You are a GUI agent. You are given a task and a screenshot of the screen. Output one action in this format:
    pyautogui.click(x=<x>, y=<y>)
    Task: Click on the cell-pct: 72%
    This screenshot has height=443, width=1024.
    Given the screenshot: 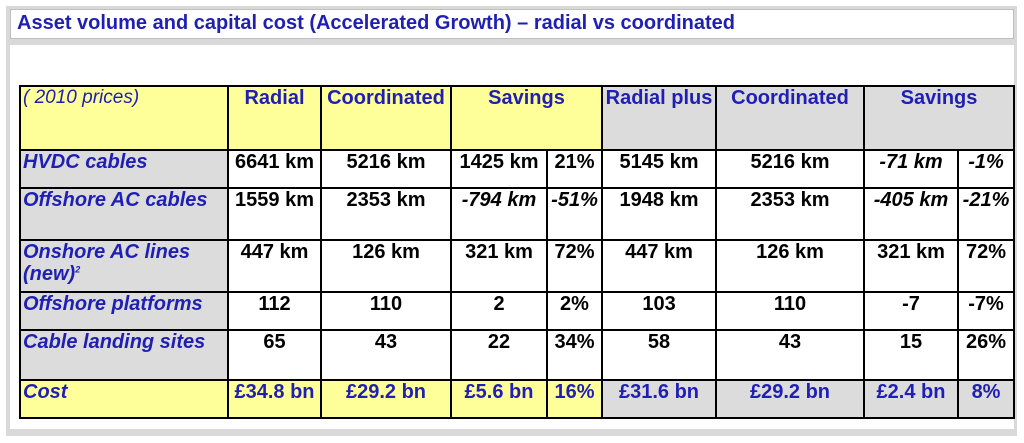 What is the action you would take?
    pyautogui.click(x=574, y=266)
    